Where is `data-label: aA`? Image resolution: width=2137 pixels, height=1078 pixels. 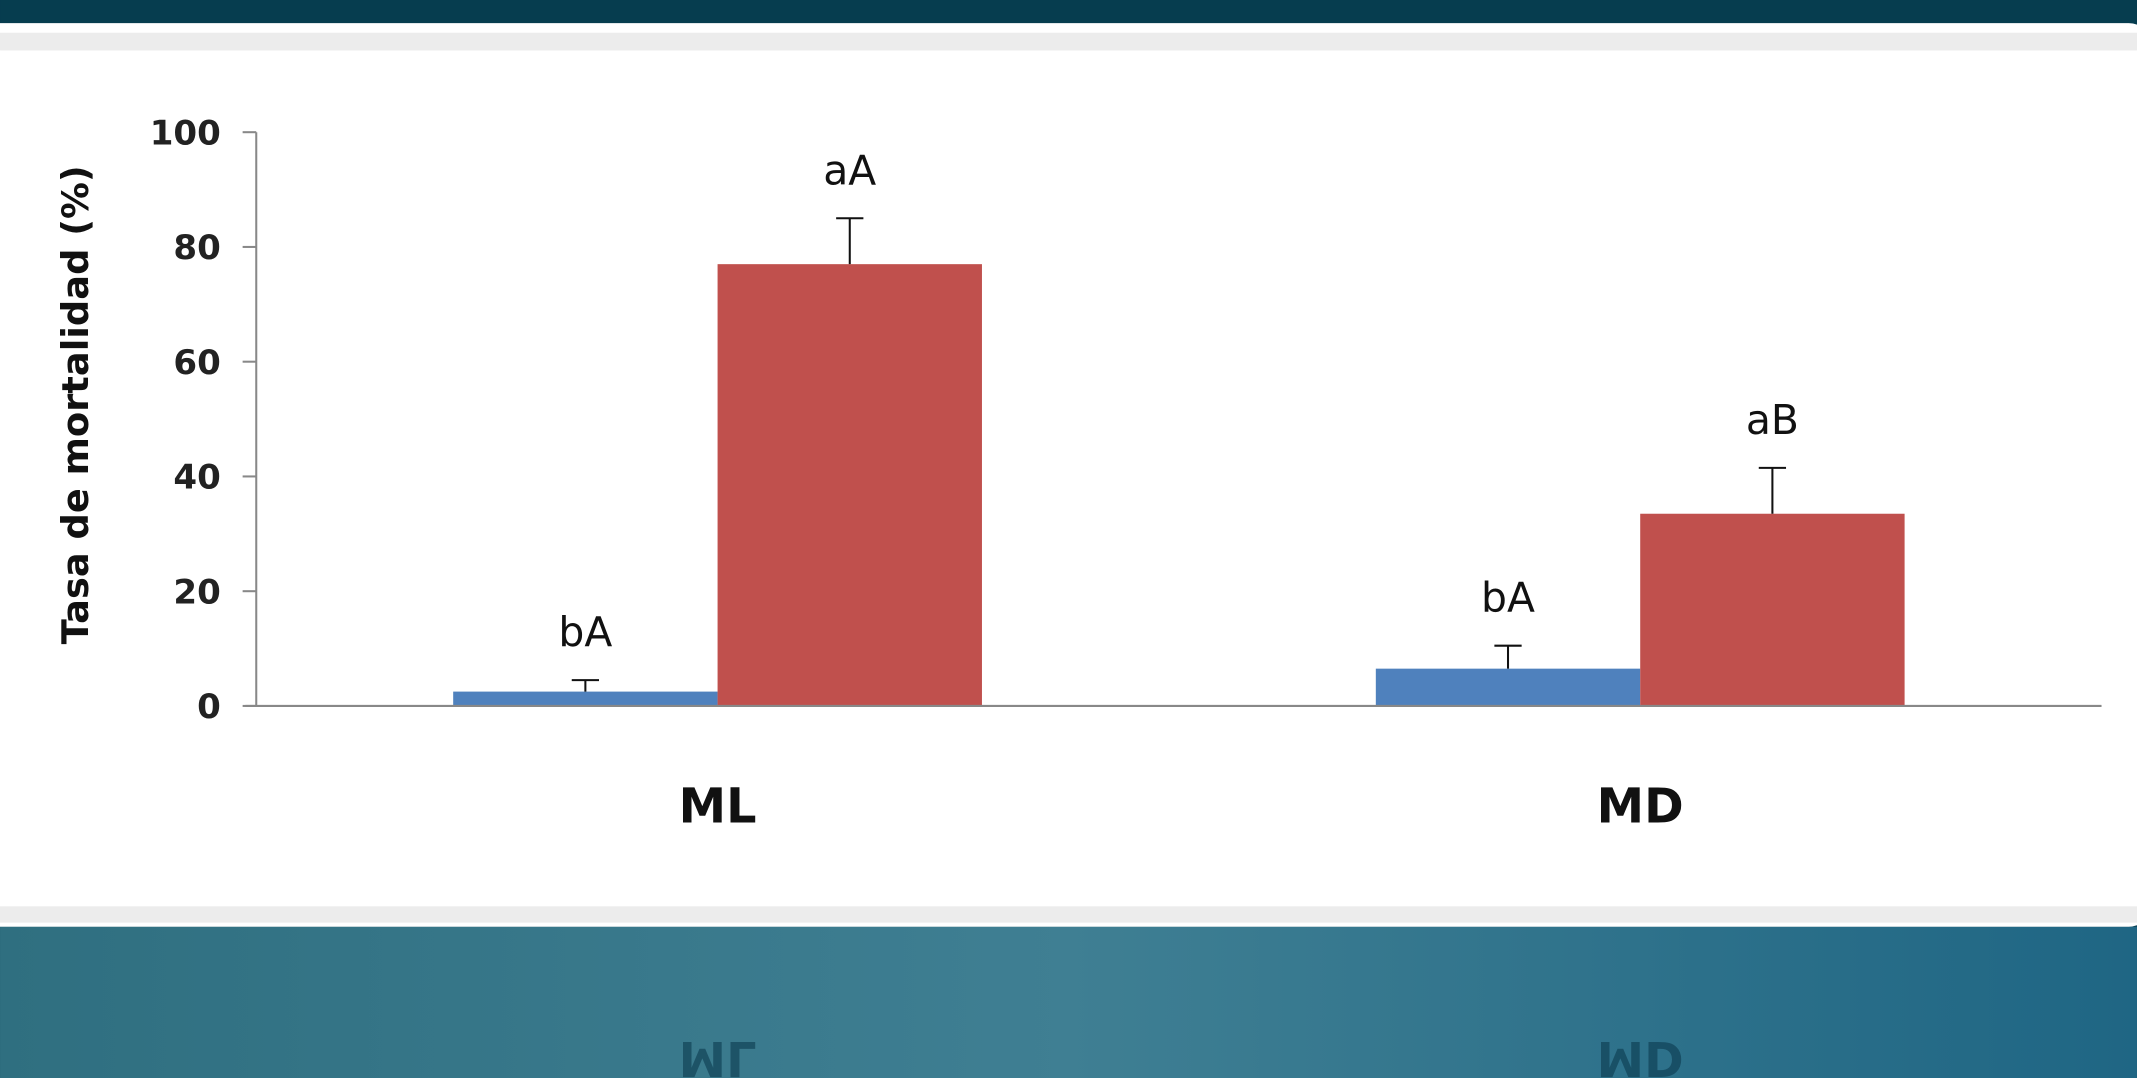 data-label: aA is located at coordinates (849, 170).